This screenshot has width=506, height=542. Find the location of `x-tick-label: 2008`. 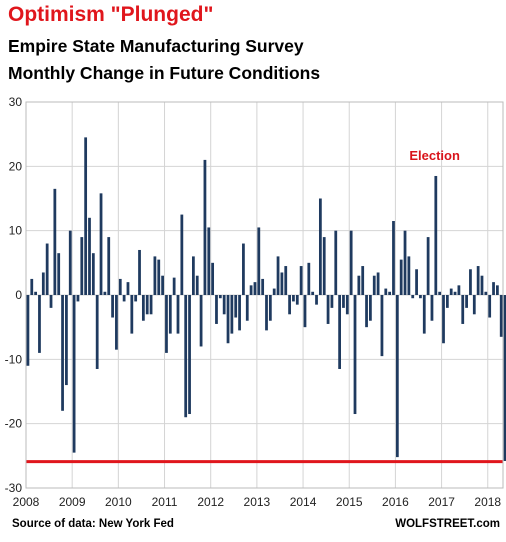

x-tick-label: 2008 is located at coordinates (26, 502).